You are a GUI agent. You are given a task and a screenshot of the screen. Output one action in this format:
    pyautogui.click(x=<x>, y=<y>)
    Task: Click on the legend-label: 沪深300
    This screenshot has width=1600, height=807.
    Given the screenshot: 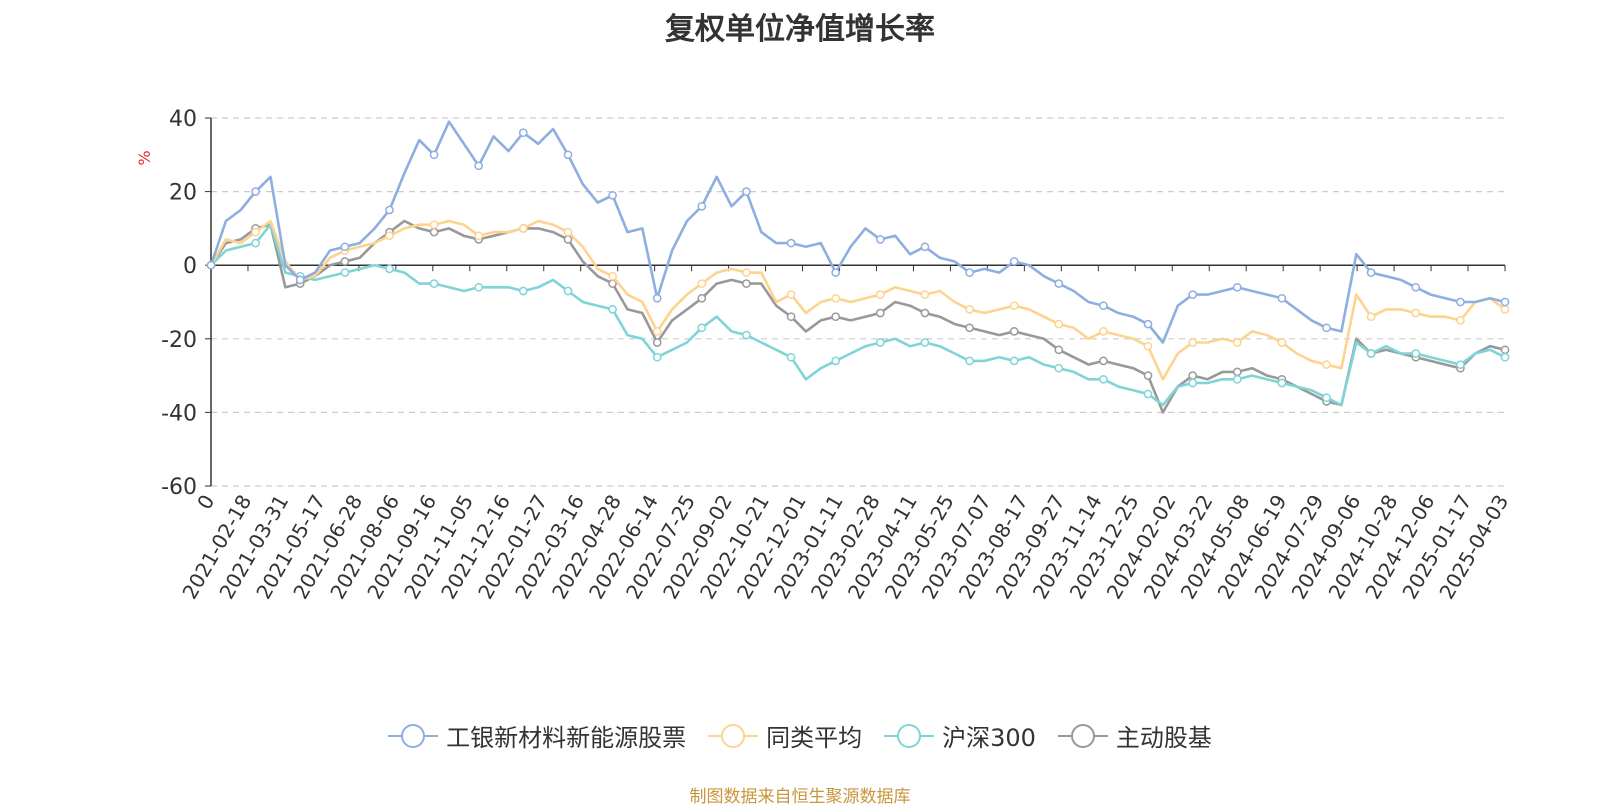 What is the action you would take?
    pyautogui.click(x=989, y=738)
    